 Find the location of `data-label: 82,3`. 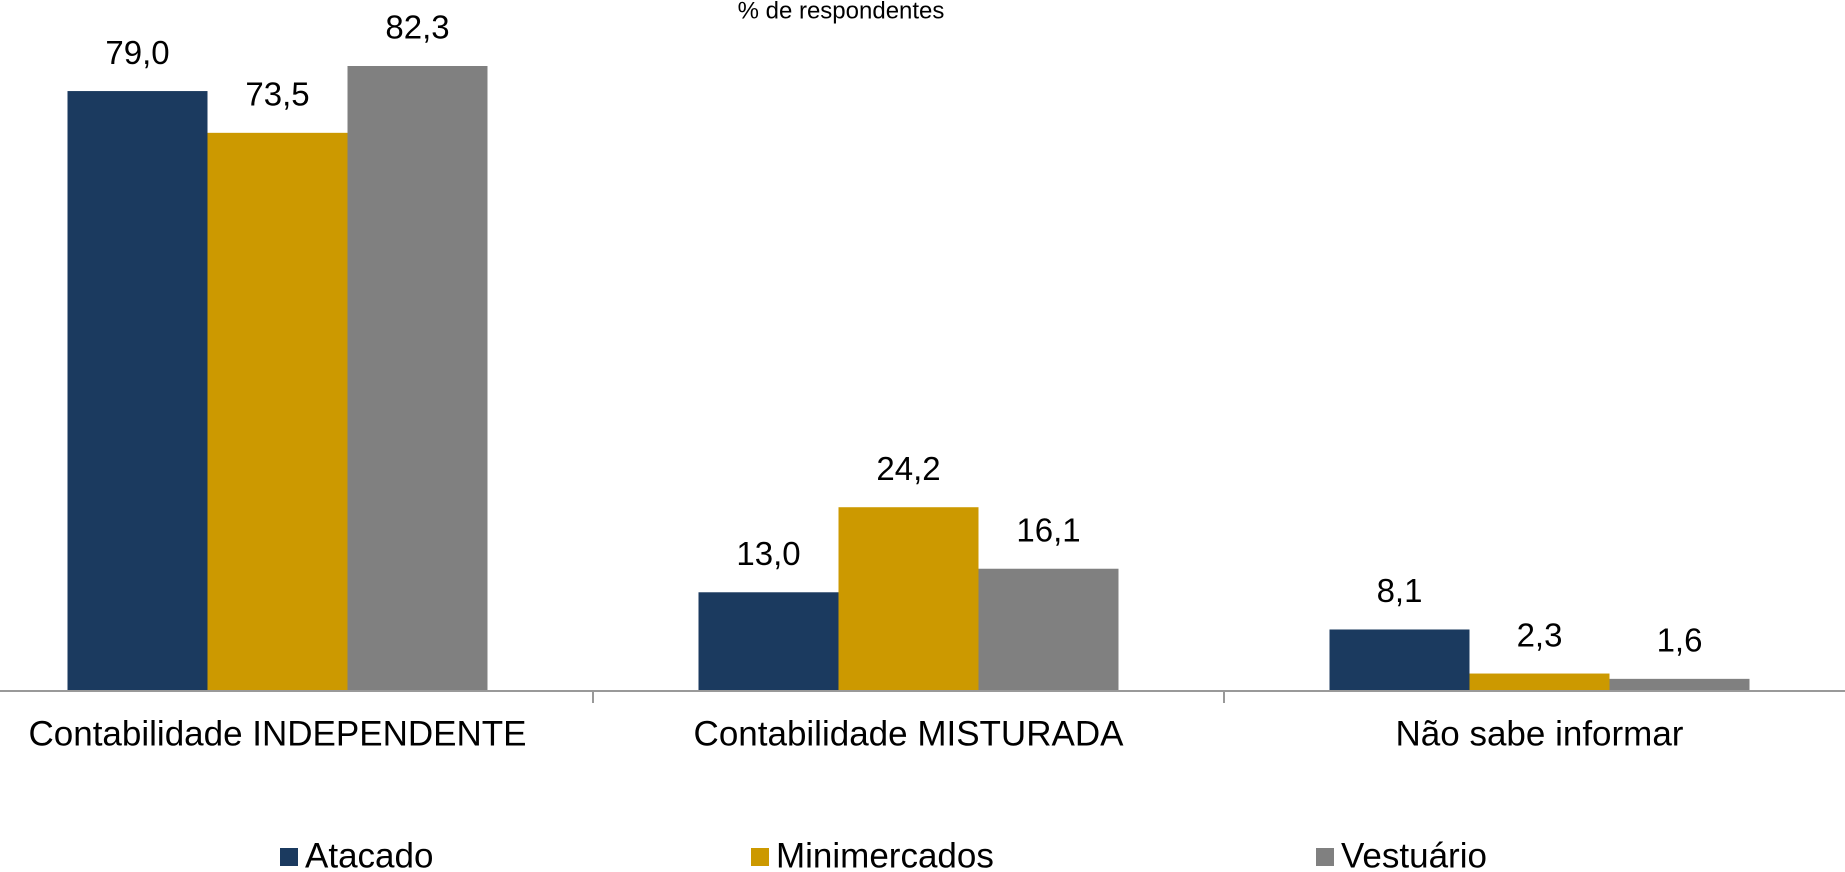

data-label: 82,3 is located at coordinates (417, 27).